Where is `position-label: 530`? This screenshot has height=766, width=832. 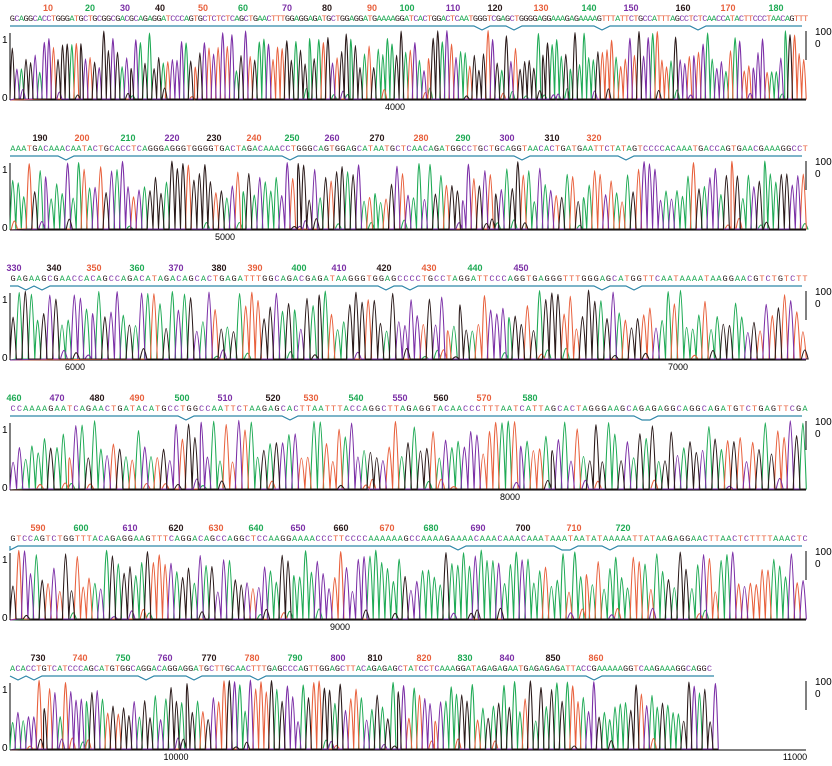
position-label: 530 is located at coordinates (310, 398).